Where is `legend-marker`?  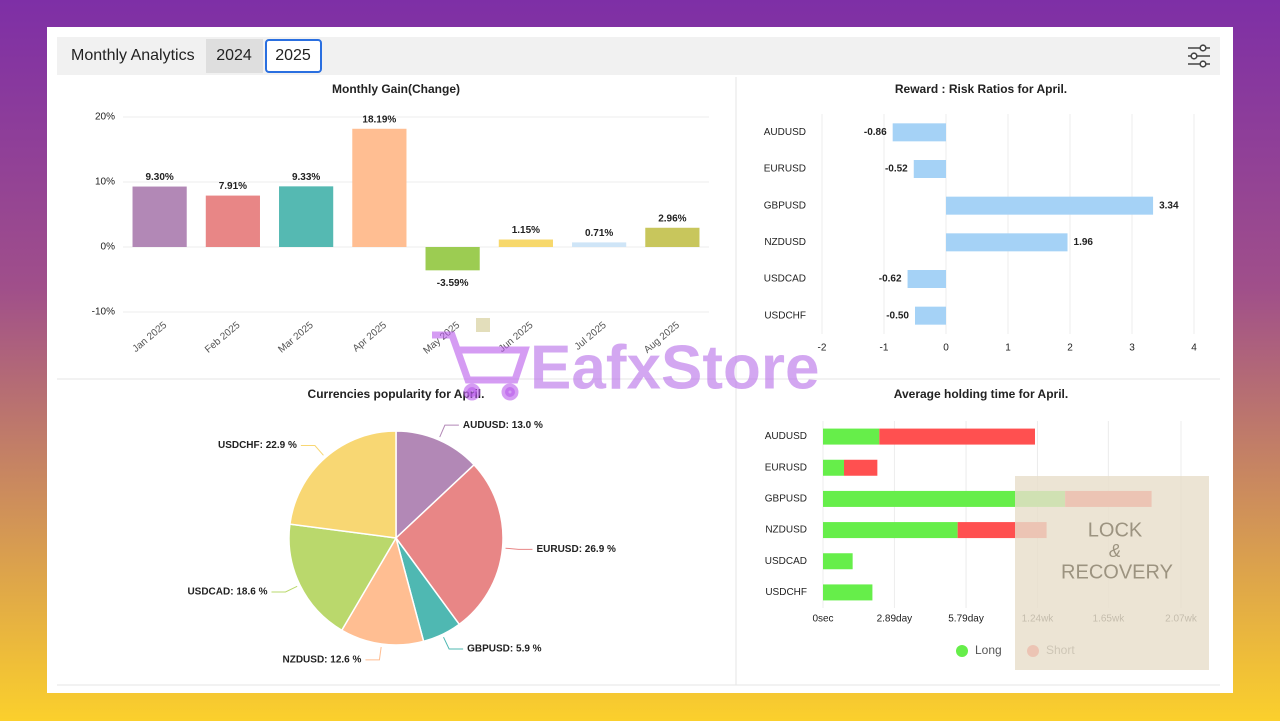
legend-marker is located at coordinates (962, 651).